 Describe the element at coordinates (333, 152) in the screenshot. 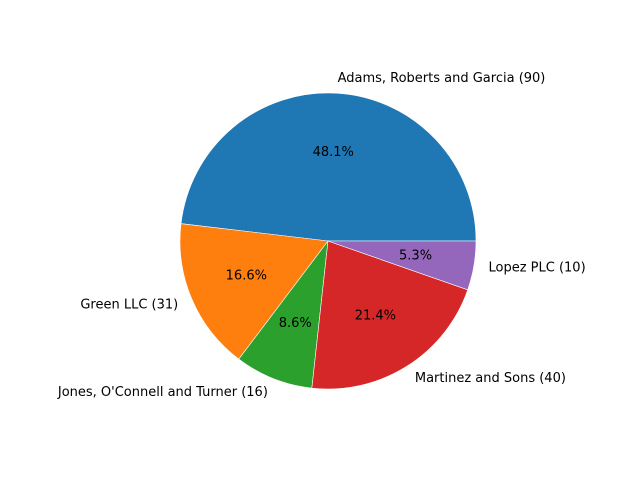

I see `slice-percent-0: 48.1%` at that location.